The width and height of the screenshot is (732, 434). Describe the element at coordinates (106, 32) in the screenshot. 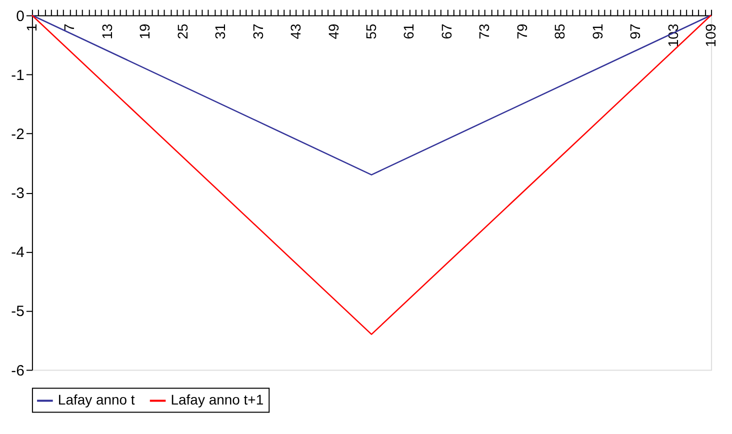

I see `x-tick-label: 13` at that location.